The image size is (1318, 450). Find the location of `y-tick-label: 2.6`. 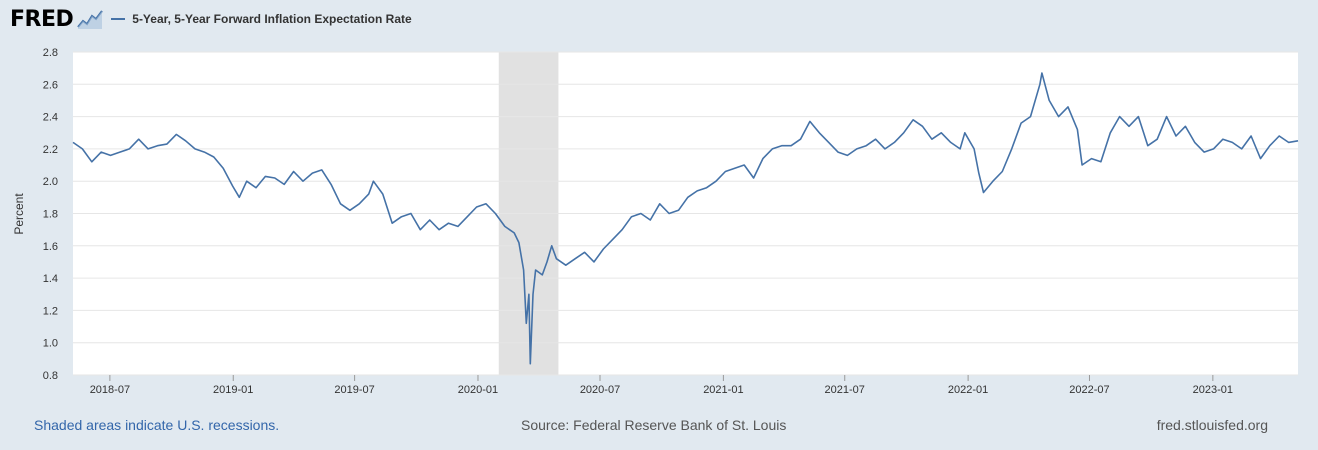

y-tick-label: 2.6 is located at coordinates (50, 85).